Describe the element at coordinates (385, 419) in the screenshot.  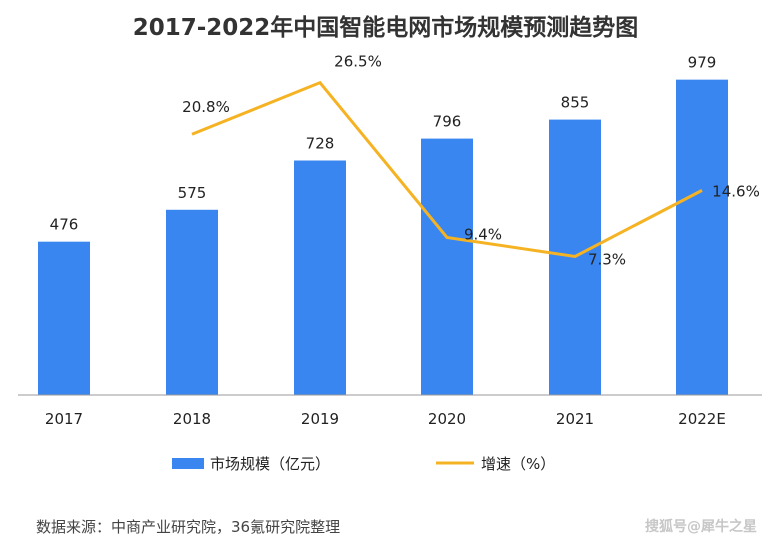
I see `x-ticks-layer: 2017 2018 2019 2020 2021 2022E` at that location.